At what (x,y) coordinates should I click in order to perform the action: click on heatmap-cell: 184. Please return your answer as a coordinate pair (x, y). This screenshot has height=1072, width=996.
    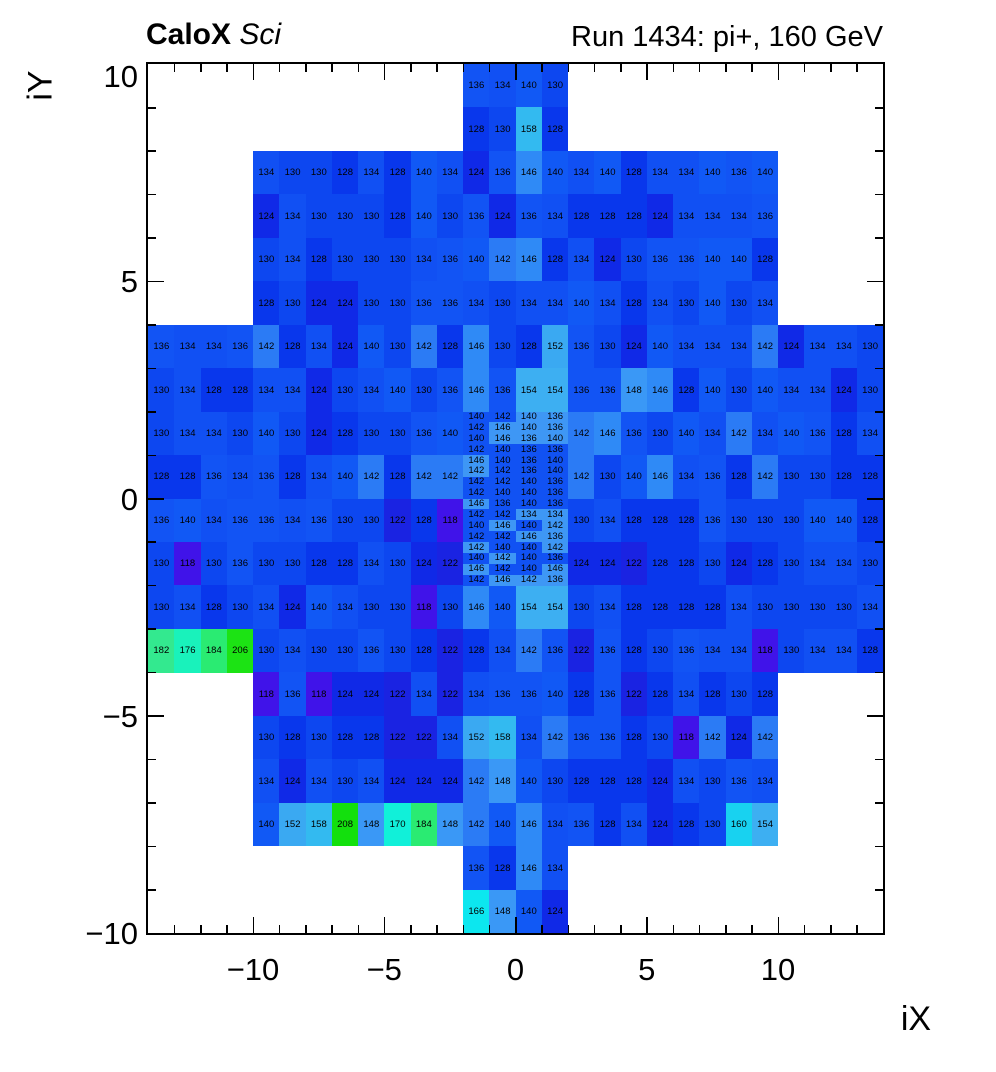
    Looking at the image, I should click on (214, 650).